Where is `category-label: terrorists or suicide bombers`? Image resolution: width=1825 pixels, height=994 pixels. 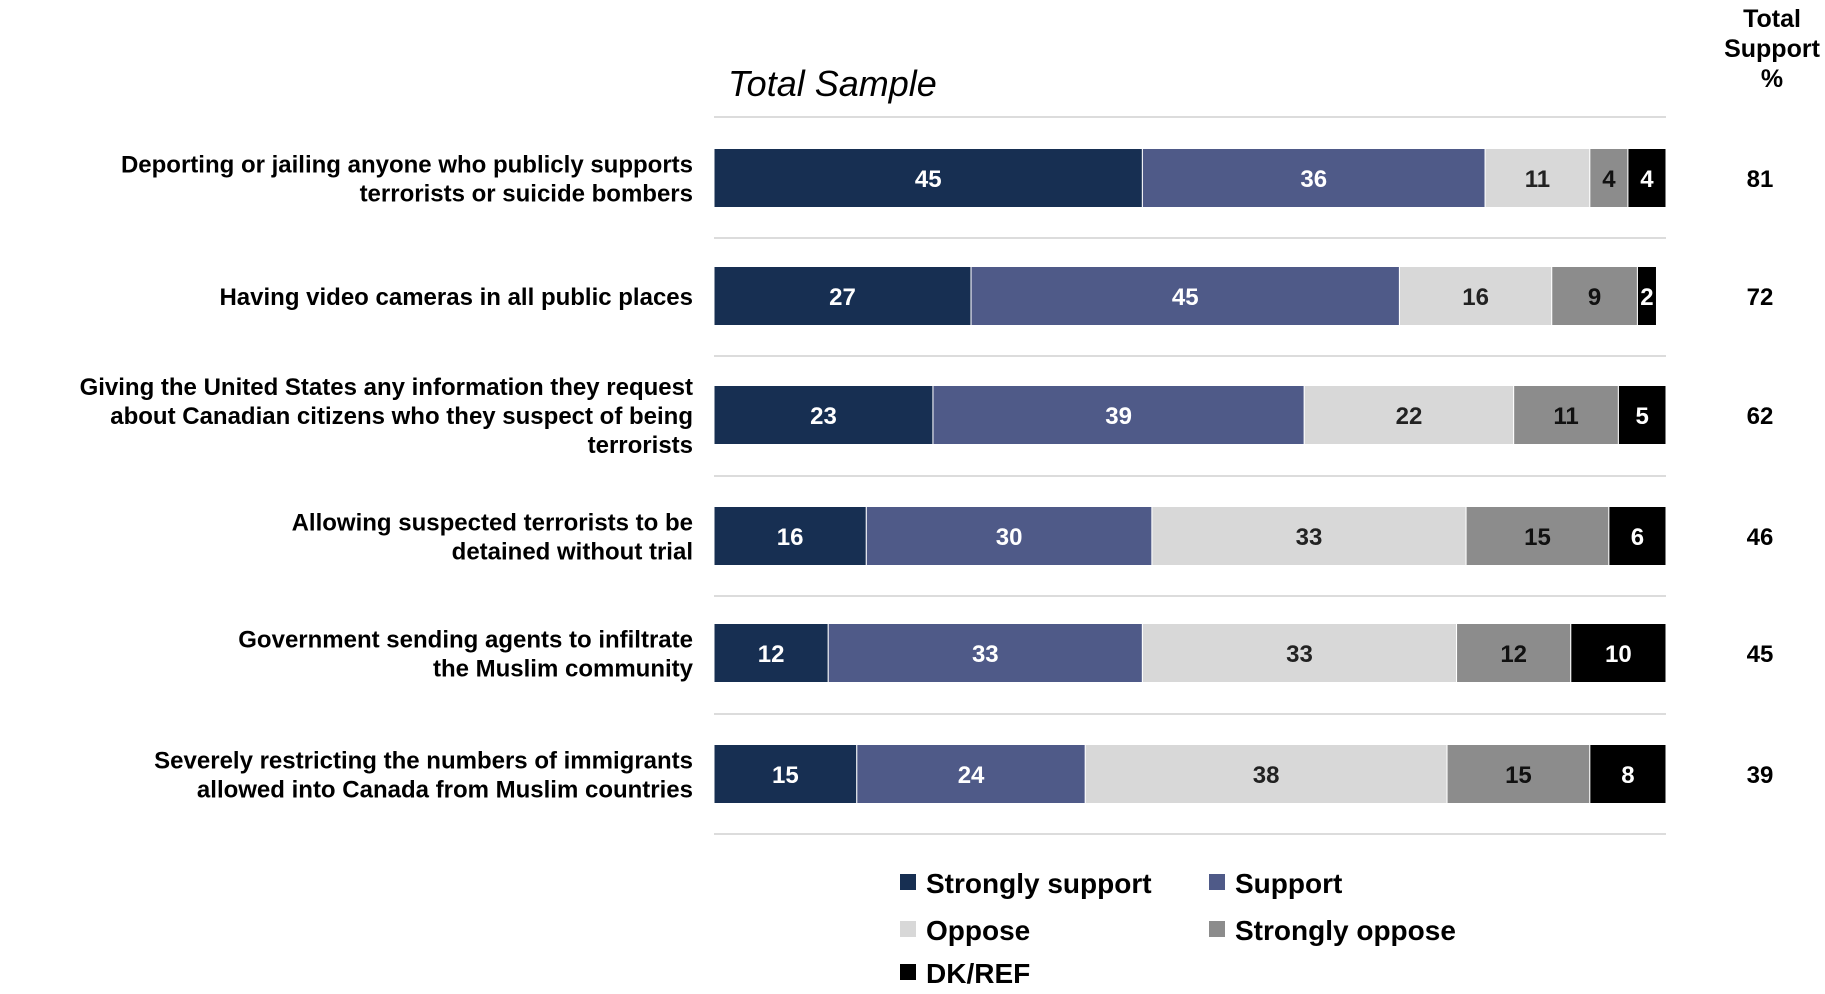 category-label: terrorists or suicide bombers is located at coordinates (526, 194).